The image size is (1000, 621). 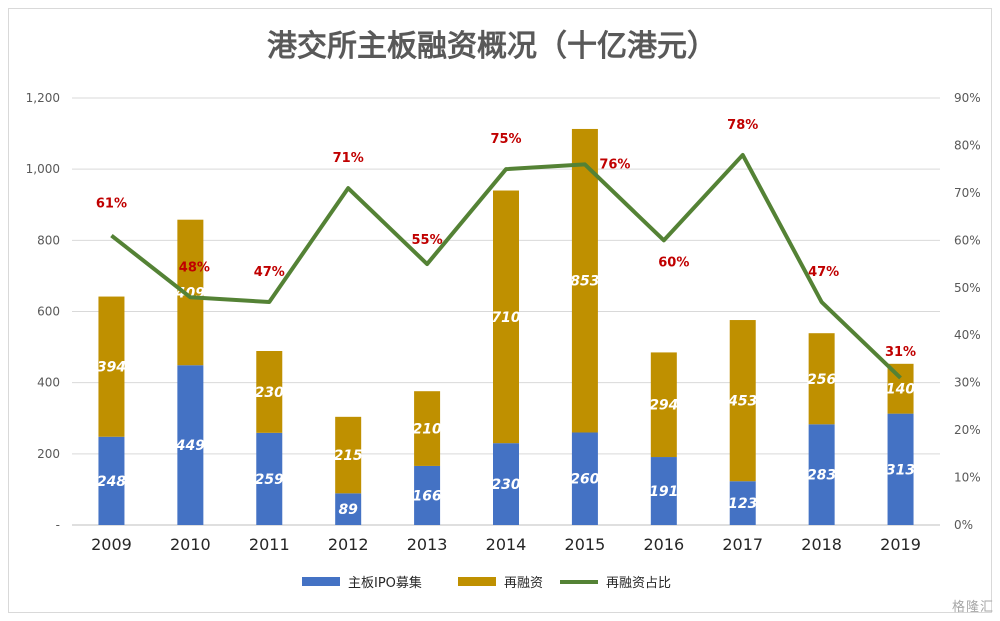 I want to click on line-value-label: 75%, so click(x=505, y=139).